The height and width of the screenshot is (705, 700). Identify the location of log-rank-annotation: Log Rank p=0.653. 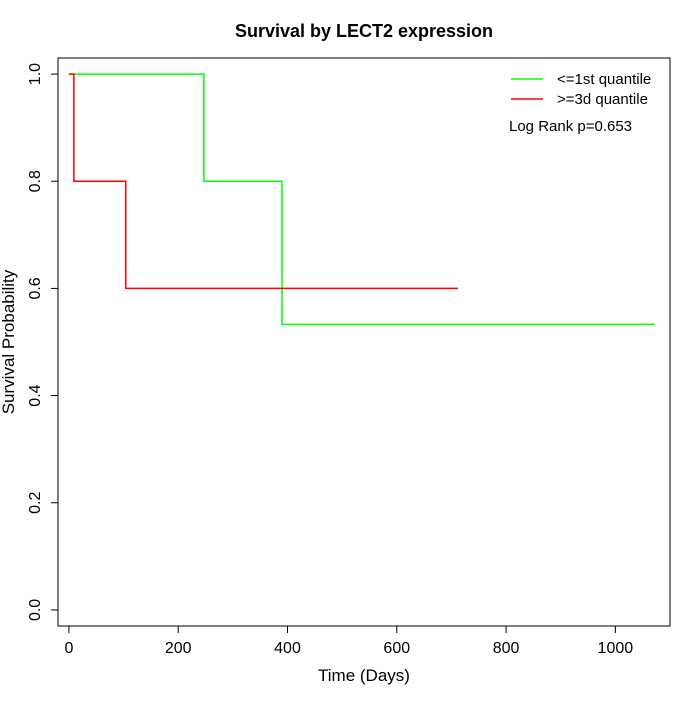
(570, 126).